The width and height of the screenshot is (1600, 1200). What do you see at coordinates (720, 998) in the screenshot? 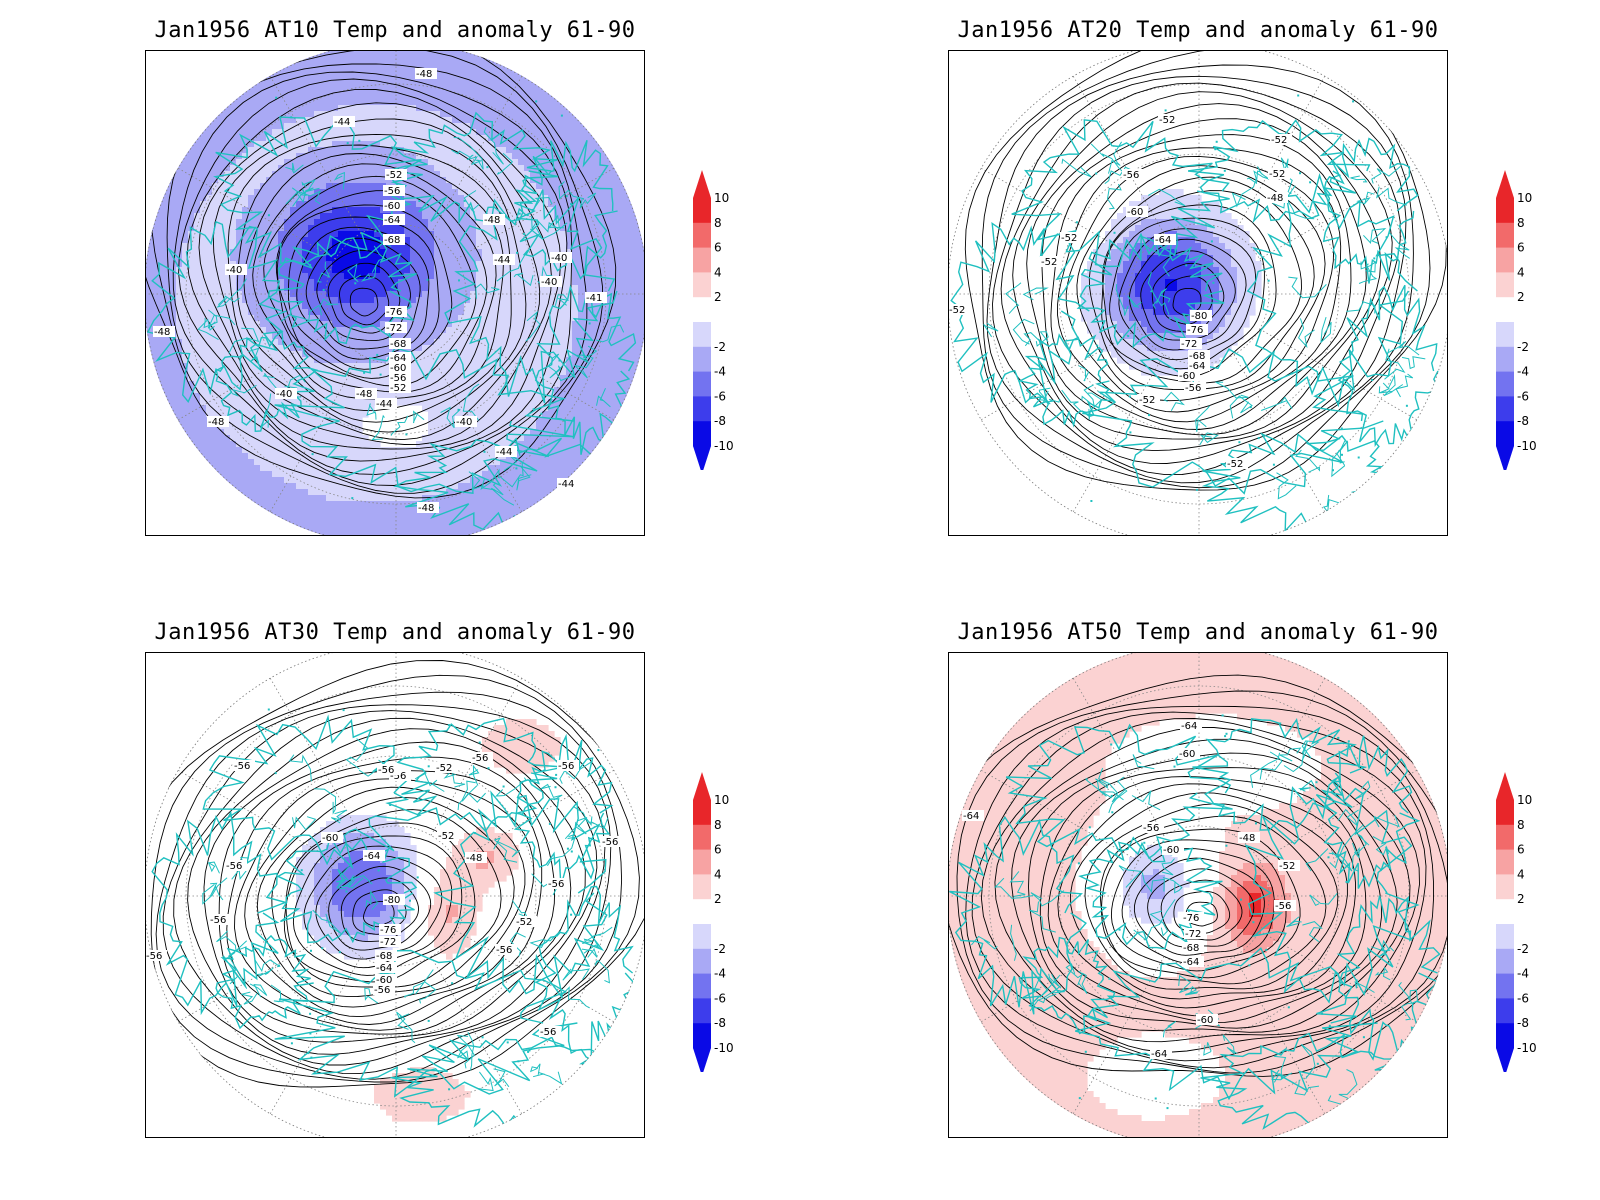
I see `colorbar-tick-label: -6` at bounding box center [720, 998].